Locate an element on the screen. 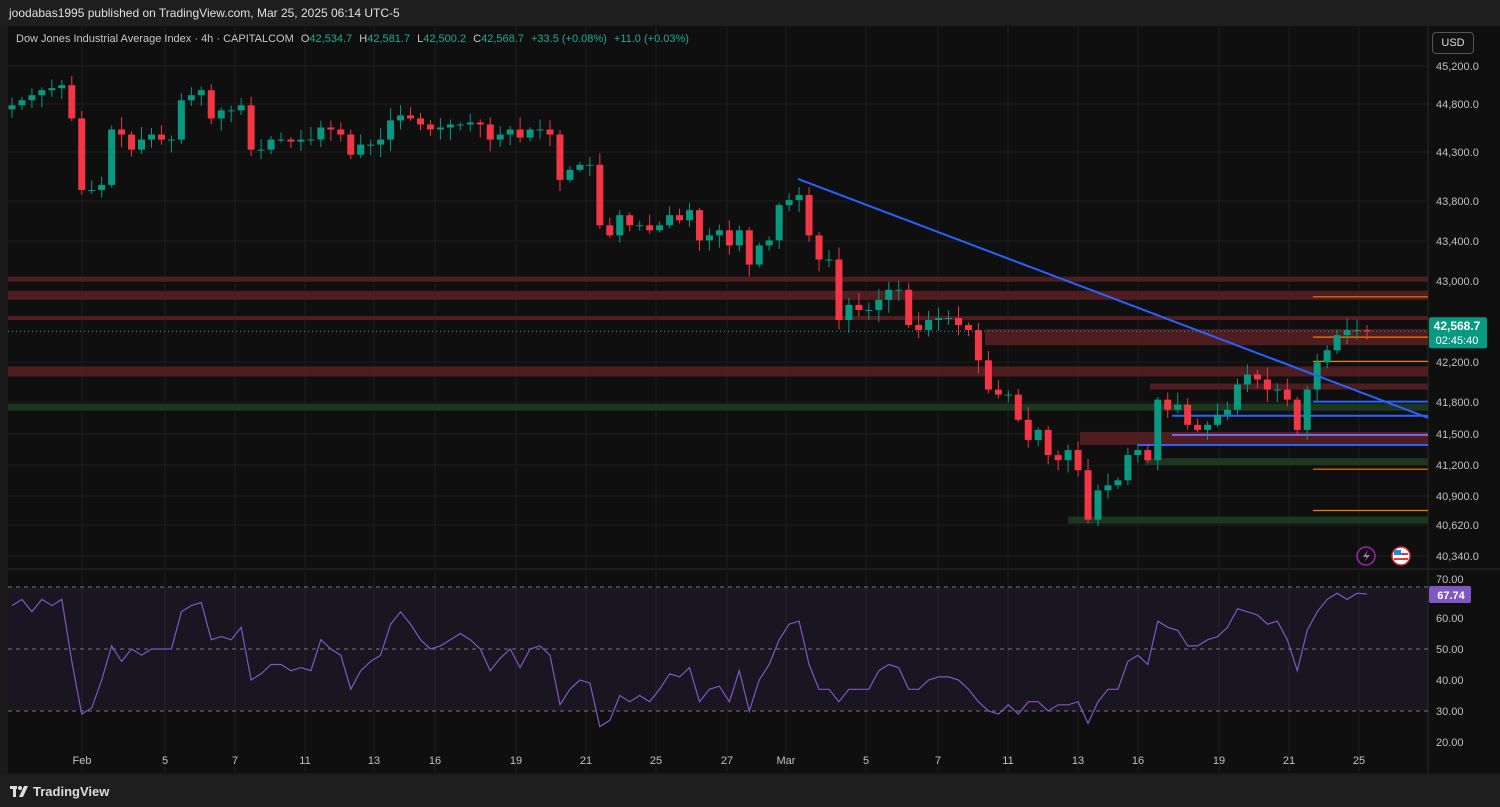 The width and height of the screenshot is (1500, 807). open-value: 42,534.7 is located at coordinates (331, 39).